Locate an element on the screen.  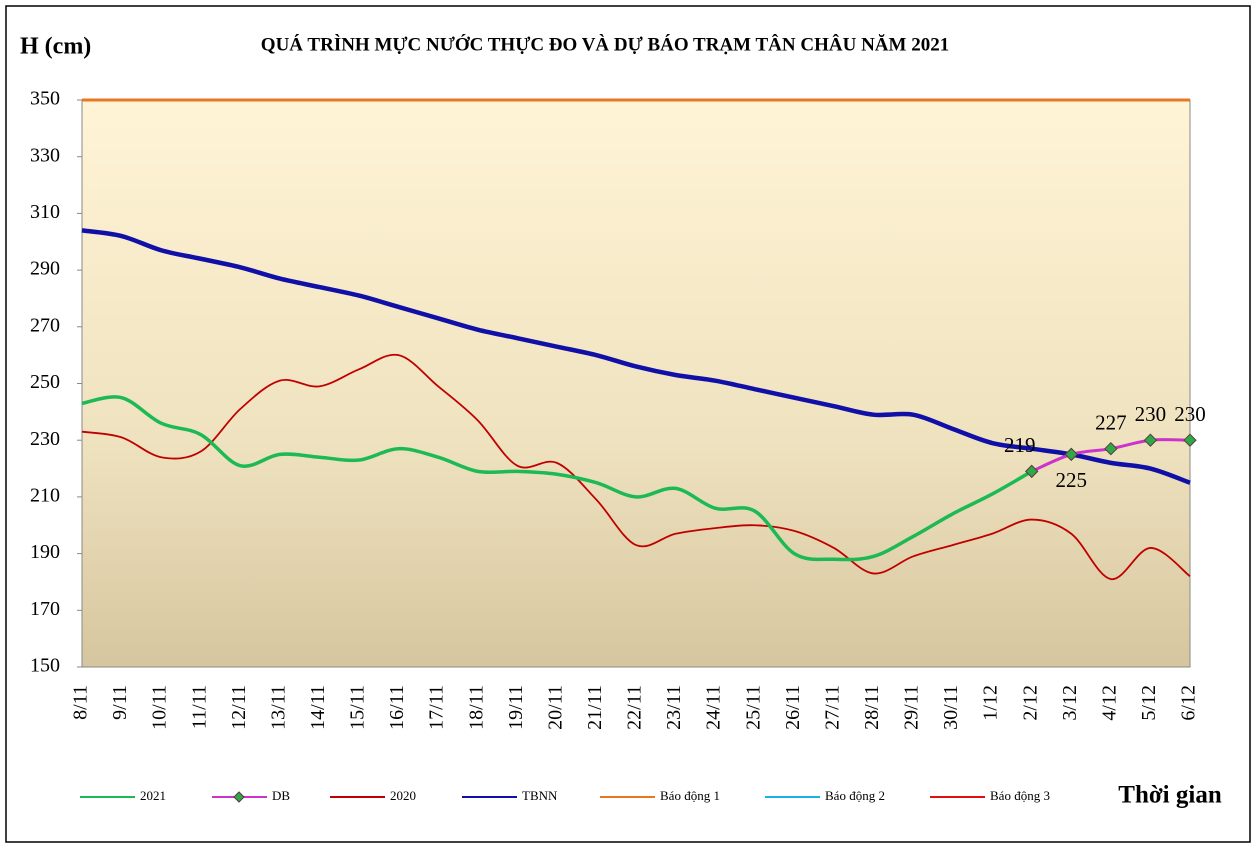
y-tick-label: 310 is located at coordinates (45, 212).